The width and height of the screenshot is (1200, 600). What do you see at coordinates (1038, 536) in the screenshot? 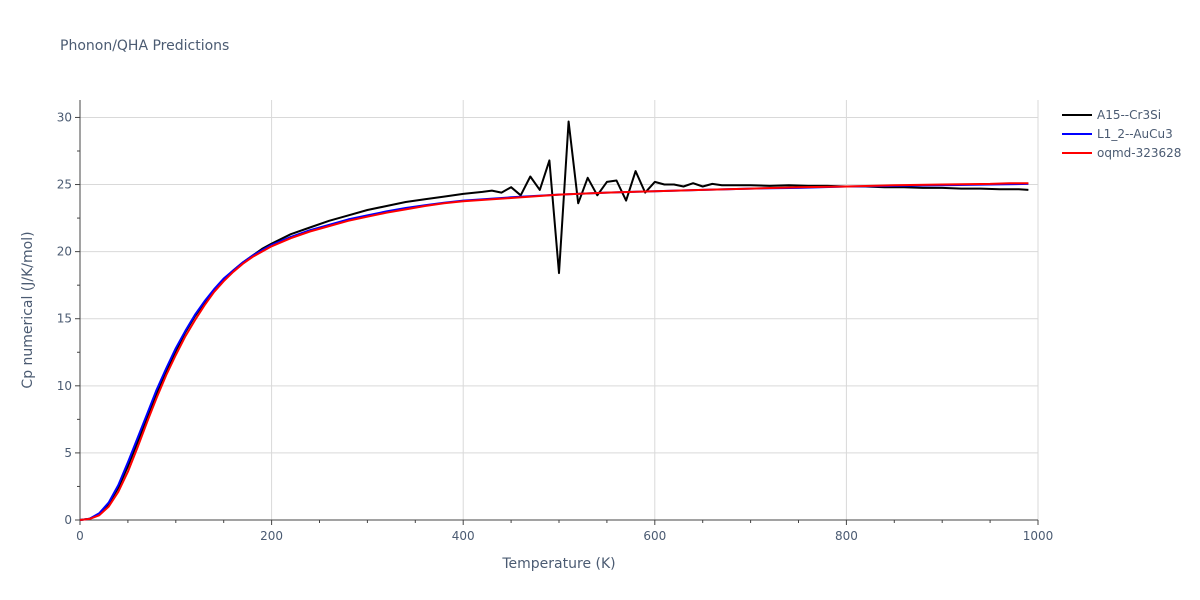
I see `x-tick-label: 1000` at bounding box center [1038, 536].